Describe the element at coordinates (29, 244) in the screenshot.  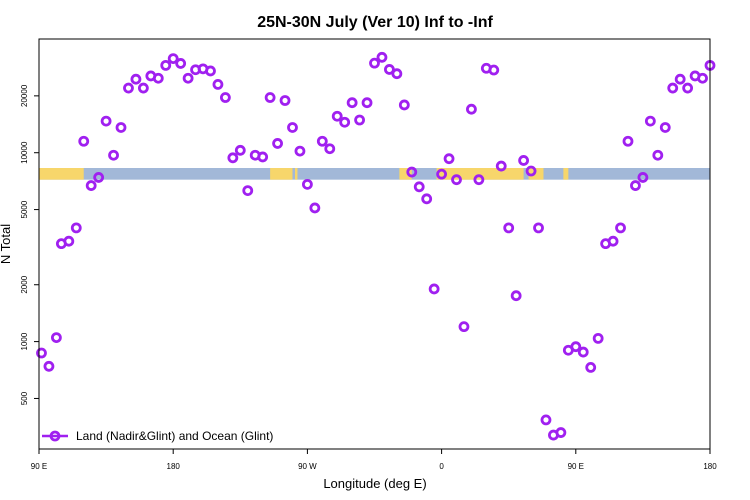
I see `y-axis: 500 1000 2000 5000 10000 20000` at that location.